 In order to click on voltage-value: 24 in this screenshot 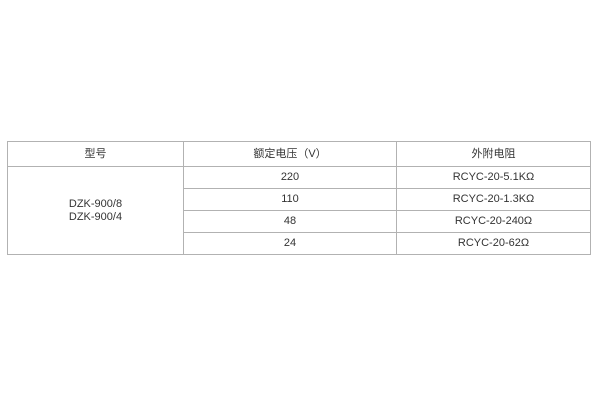, I will do `click(290, 243)`.